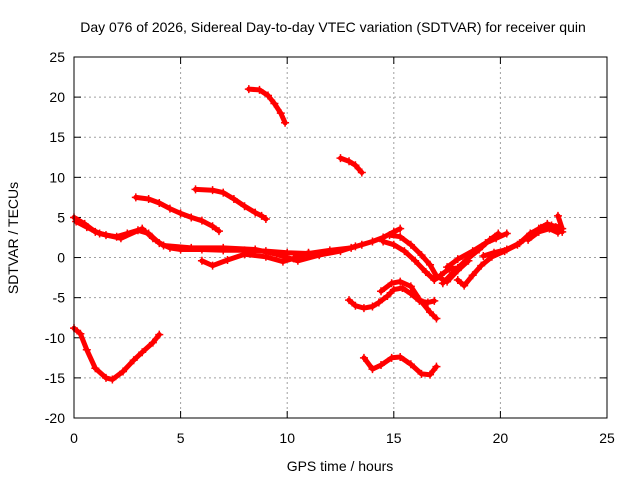 The width and height of the screenshot is (640, 480). Describe the element at coordinates (59, 298) in the screenshot. I see `y-tick-label: -5` at that location.